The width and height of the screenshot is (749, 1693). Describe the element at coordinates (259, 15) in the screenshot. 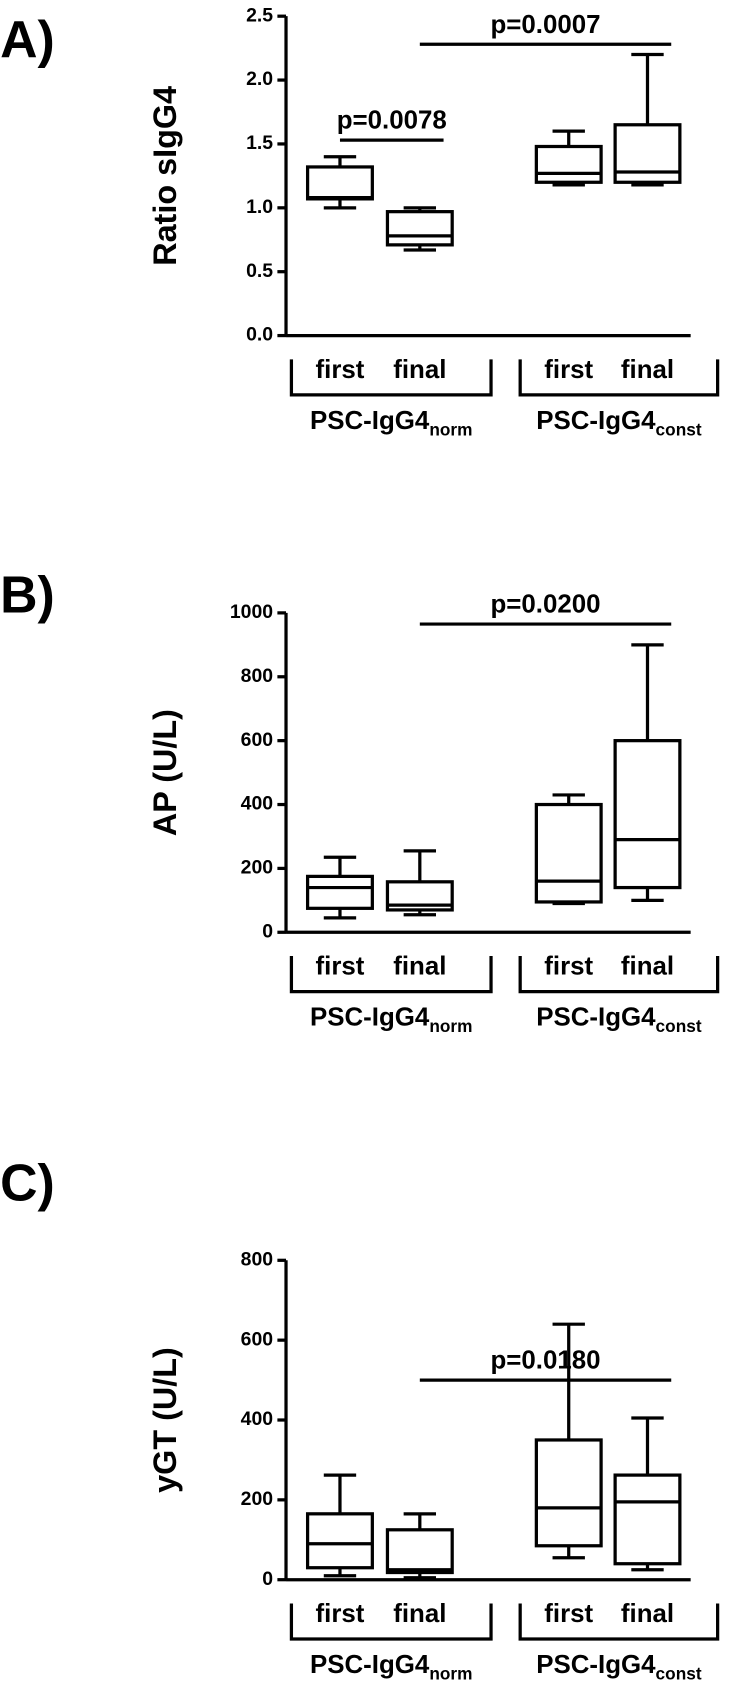

I see `y-tick-label: 2.5` at that location.